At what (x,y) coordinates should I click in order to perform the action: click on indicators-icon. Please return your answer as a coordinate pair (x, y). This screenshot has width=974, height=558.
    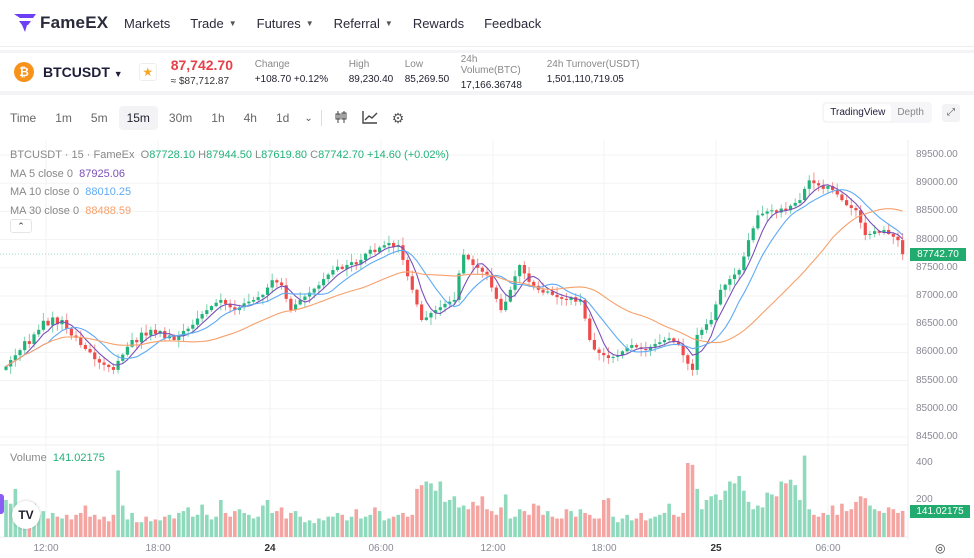
    Looking at the image, I should click on (370, 118).